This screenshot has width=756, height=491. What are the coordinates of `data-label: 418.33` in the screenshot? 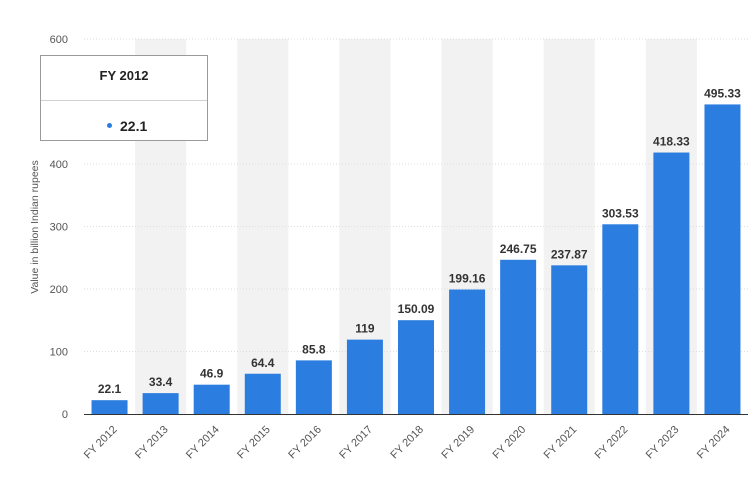 It's located at (671, 142).